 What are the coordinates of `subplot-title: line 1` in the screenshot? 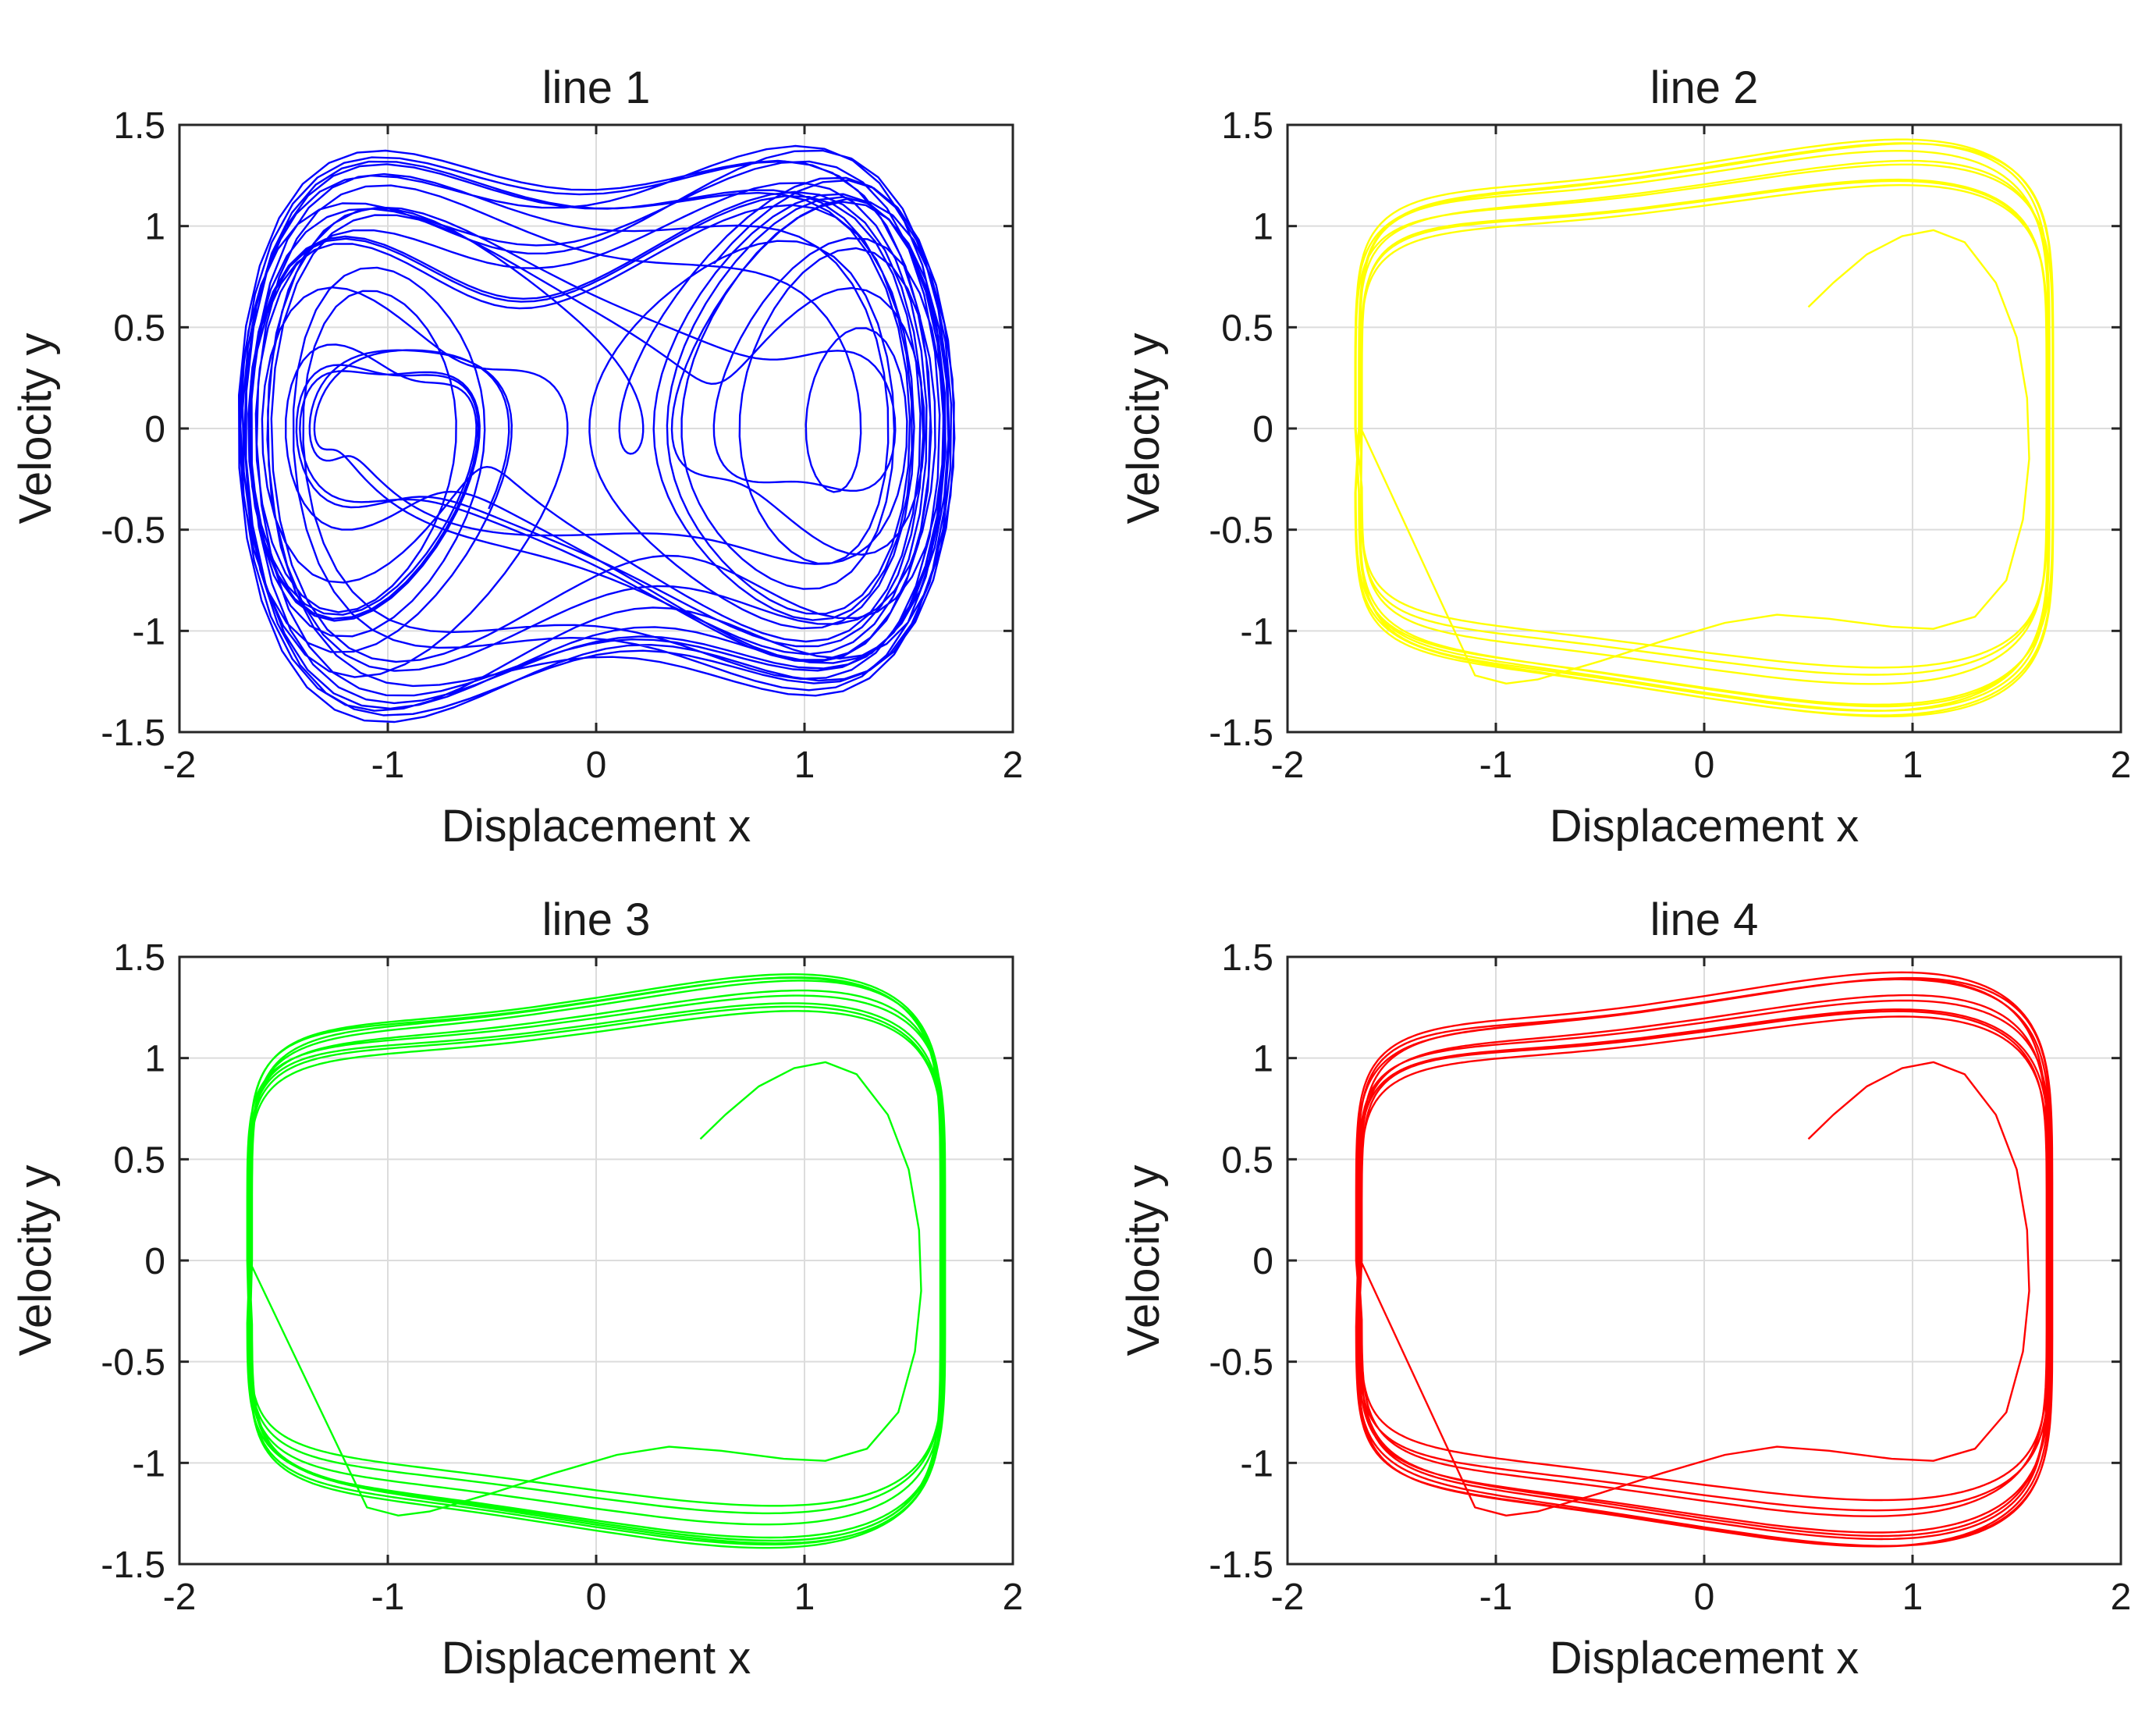 It's located at (596, 87).